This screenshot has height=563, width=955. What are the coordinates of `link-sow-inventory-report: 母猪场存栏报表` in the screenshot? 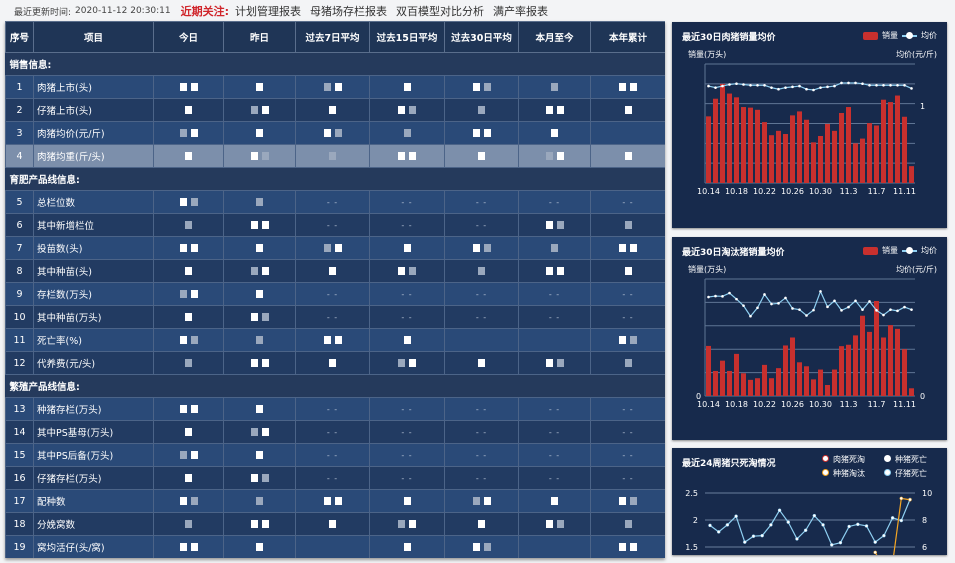 It's located at (349, 11).